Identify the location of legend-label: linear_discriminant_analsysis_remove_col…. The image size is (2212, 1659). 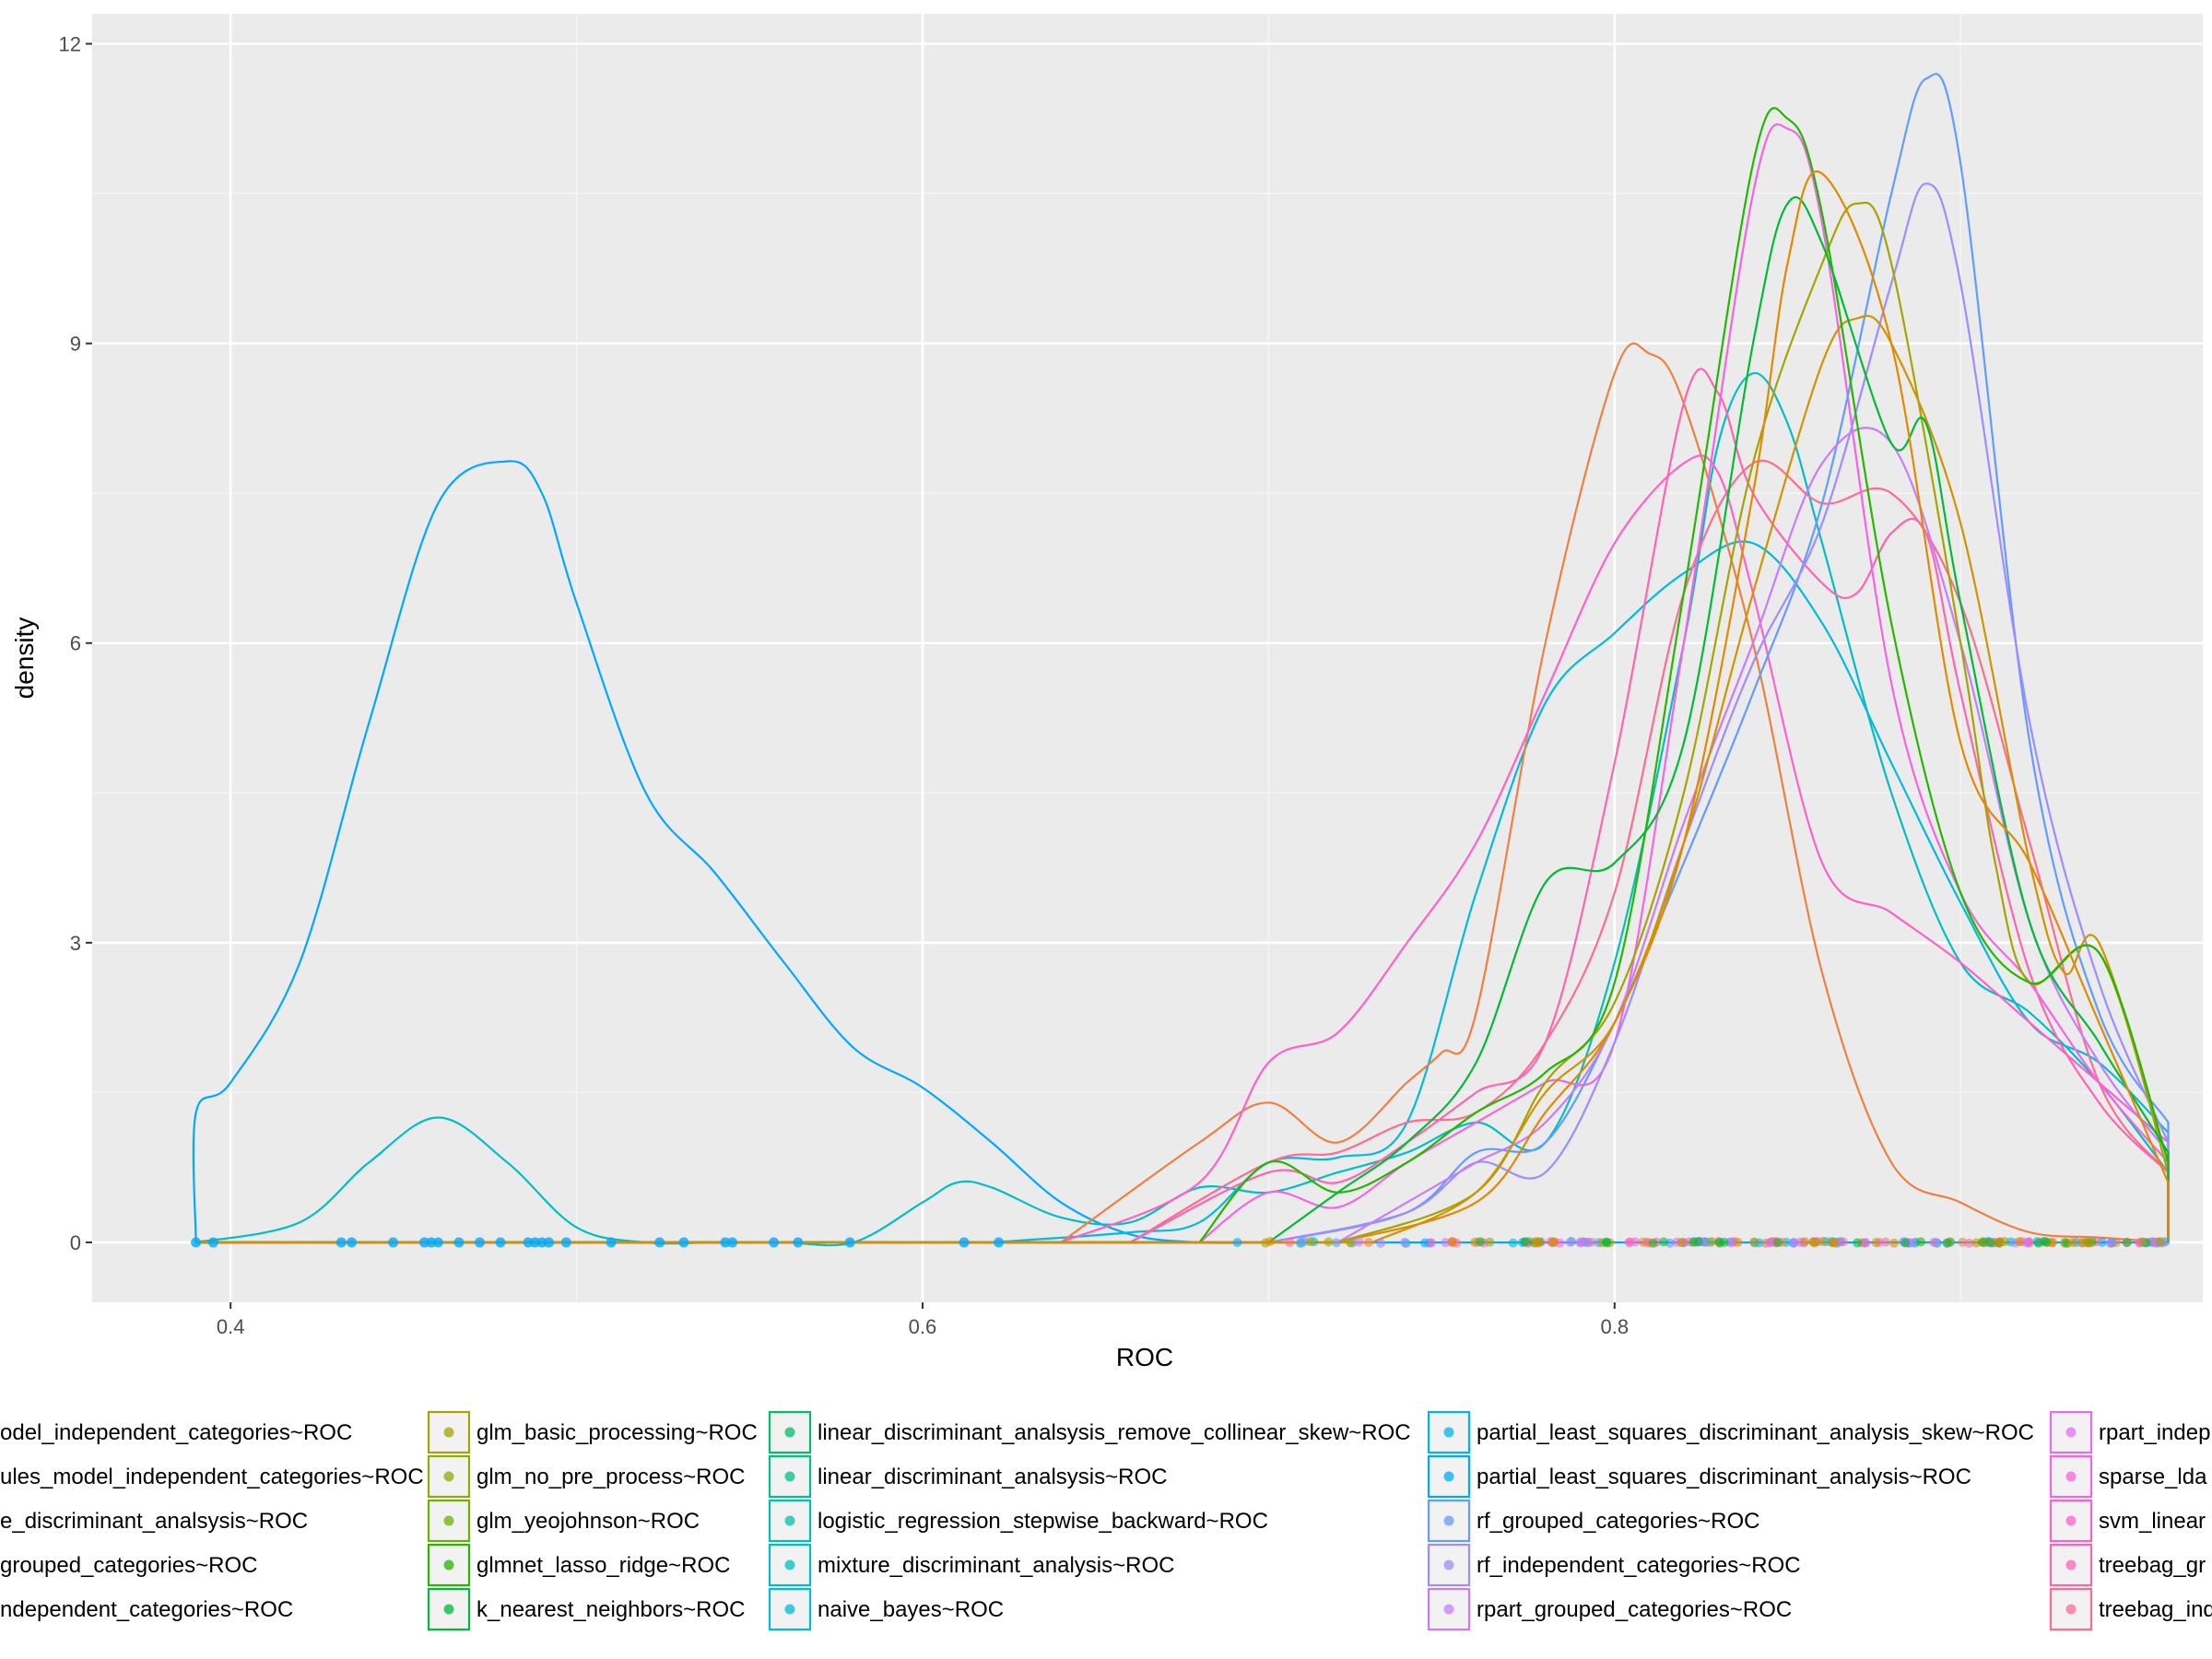
(1114, 1432).